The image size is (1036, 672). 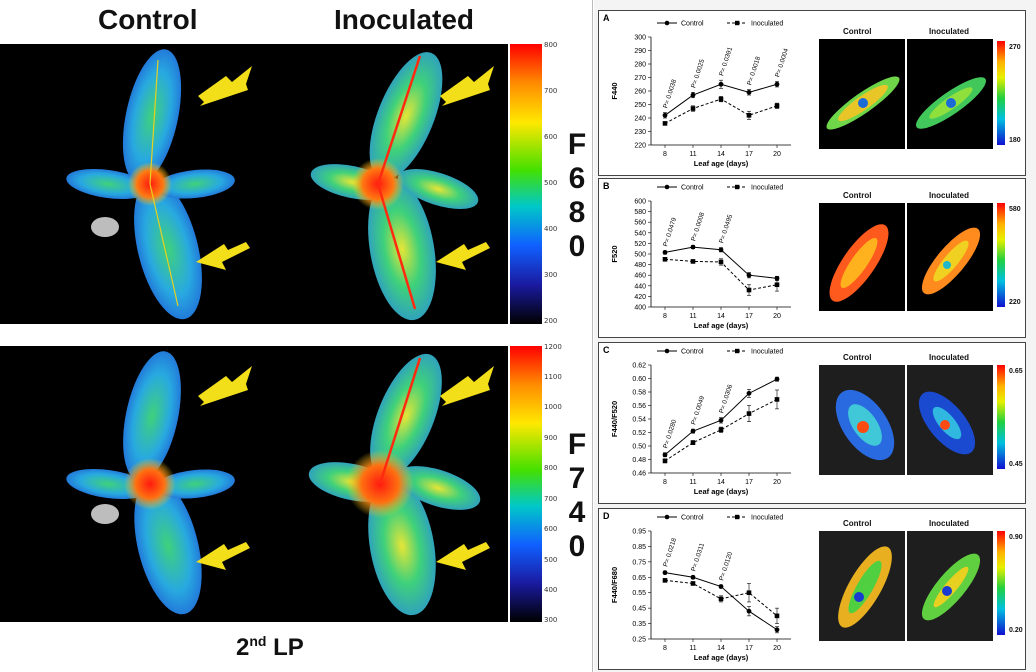 What do you see at coordinates (640, 38) in the screenshot?
I see `y-tick-label: 300` at bounding box center [640, 38].